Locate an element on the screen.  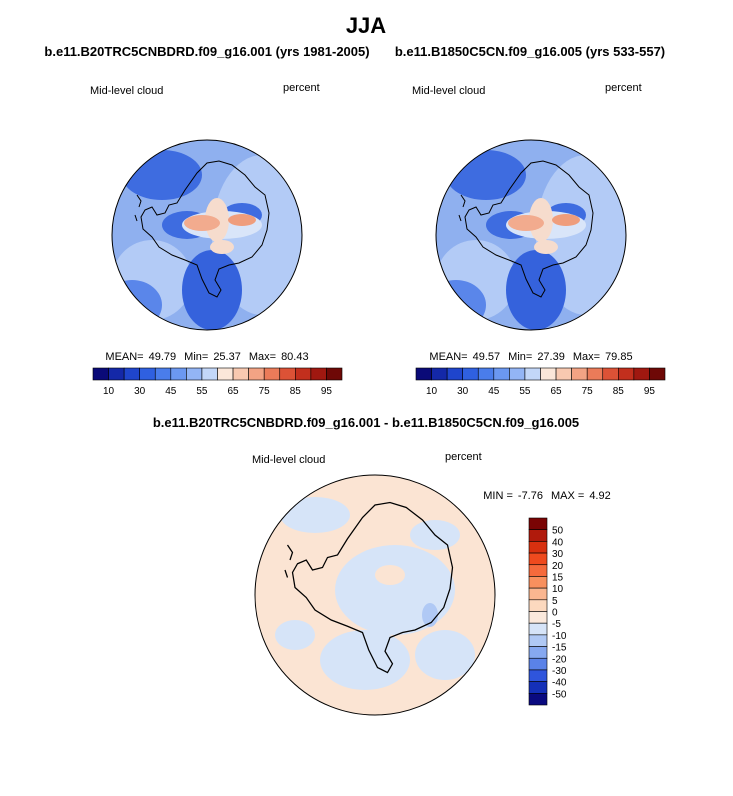
figure-title: JJA is located at coordinates (366, 25).